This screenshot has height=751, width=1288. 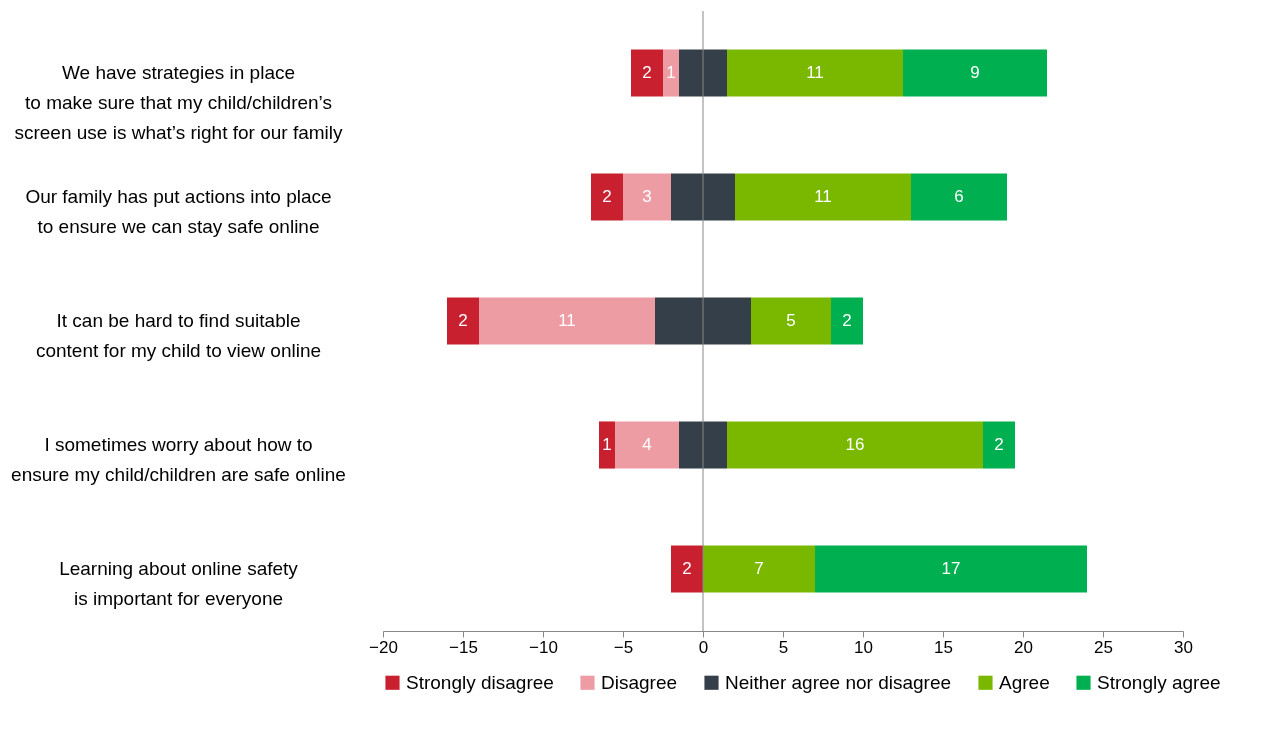 I want to click on x-tick-label: −5, so click(x=623, y=647).